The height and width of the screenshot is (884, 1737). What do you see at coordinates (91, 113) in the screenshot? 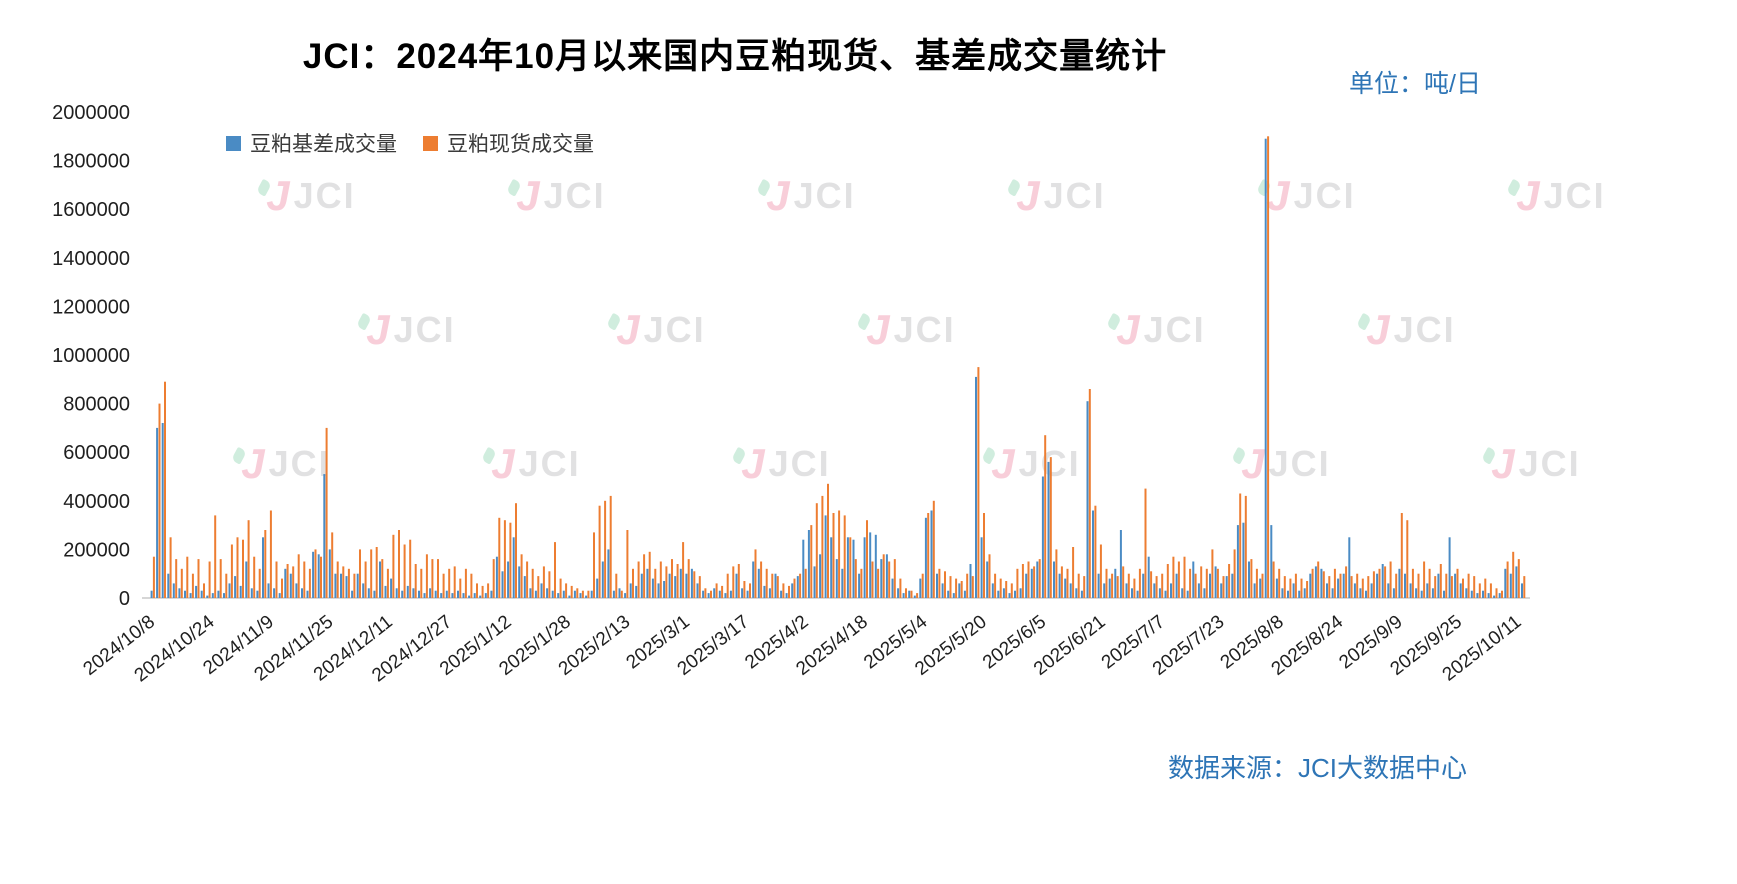
I see `y-tick-label: 2000000` at bounding box center [91, 113].